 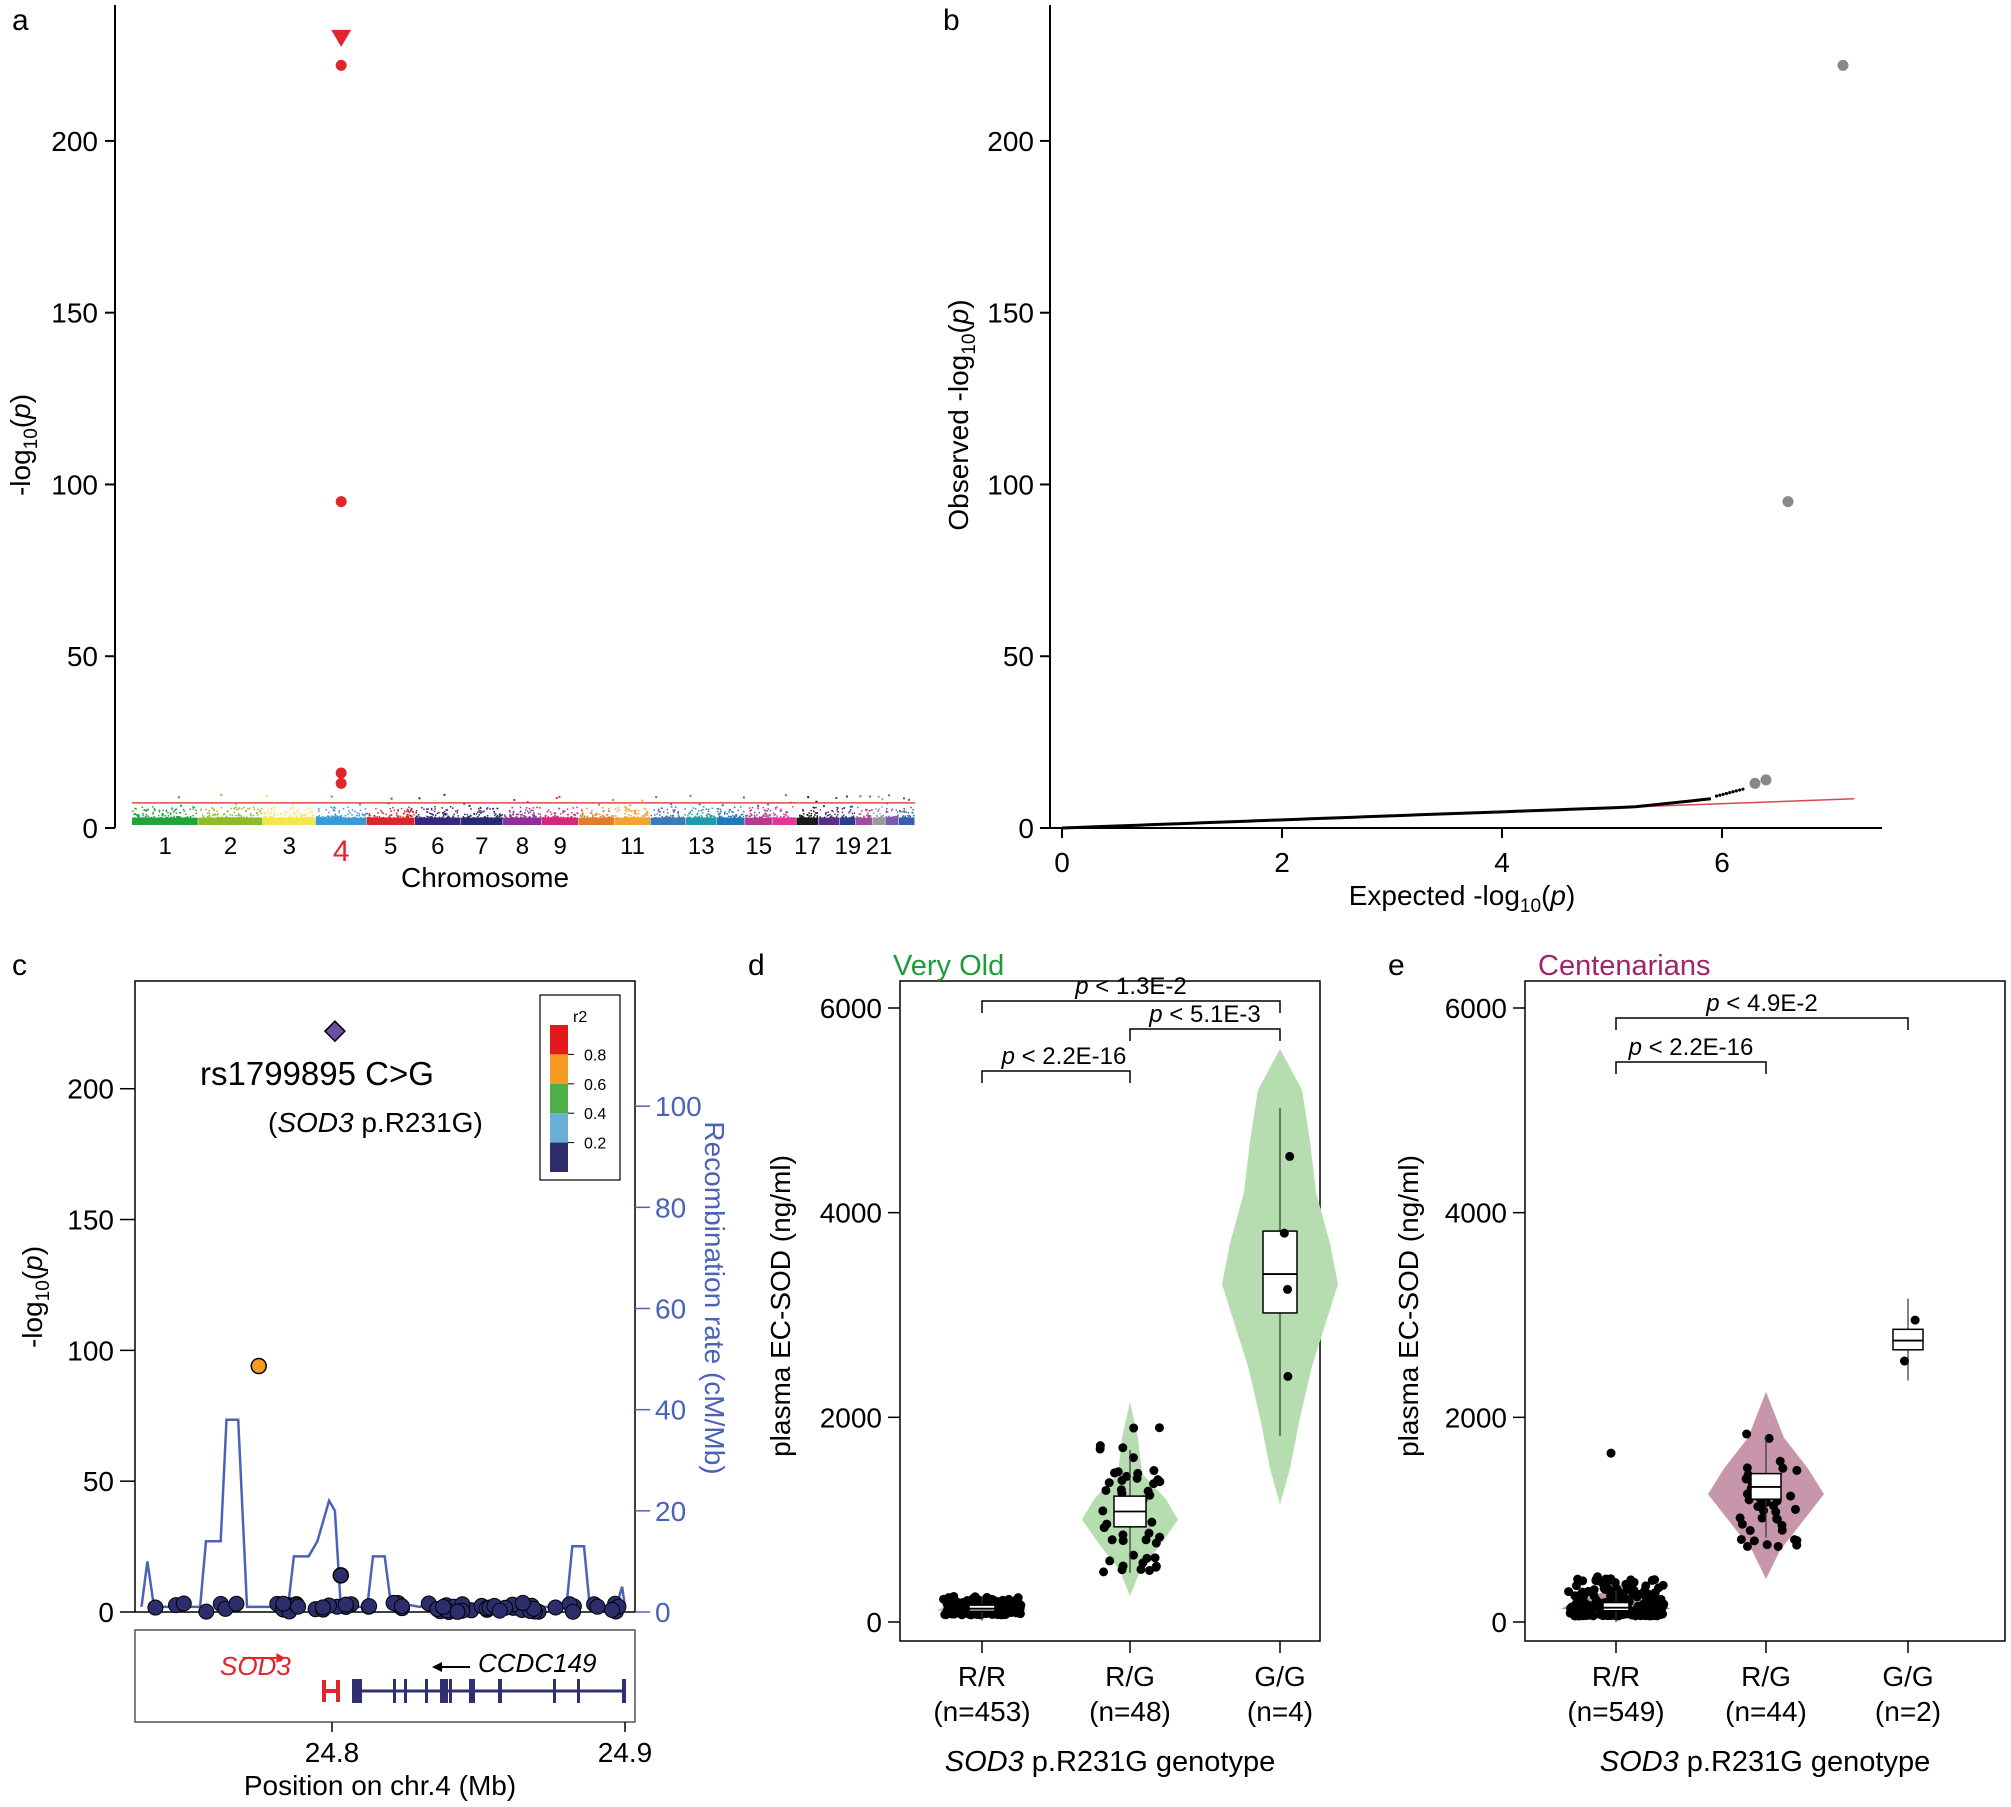 What do you see at coordinates (1766, 1676) in the screenshot?
I see `category-label: R/G` at bounding box center [1766, 1676].